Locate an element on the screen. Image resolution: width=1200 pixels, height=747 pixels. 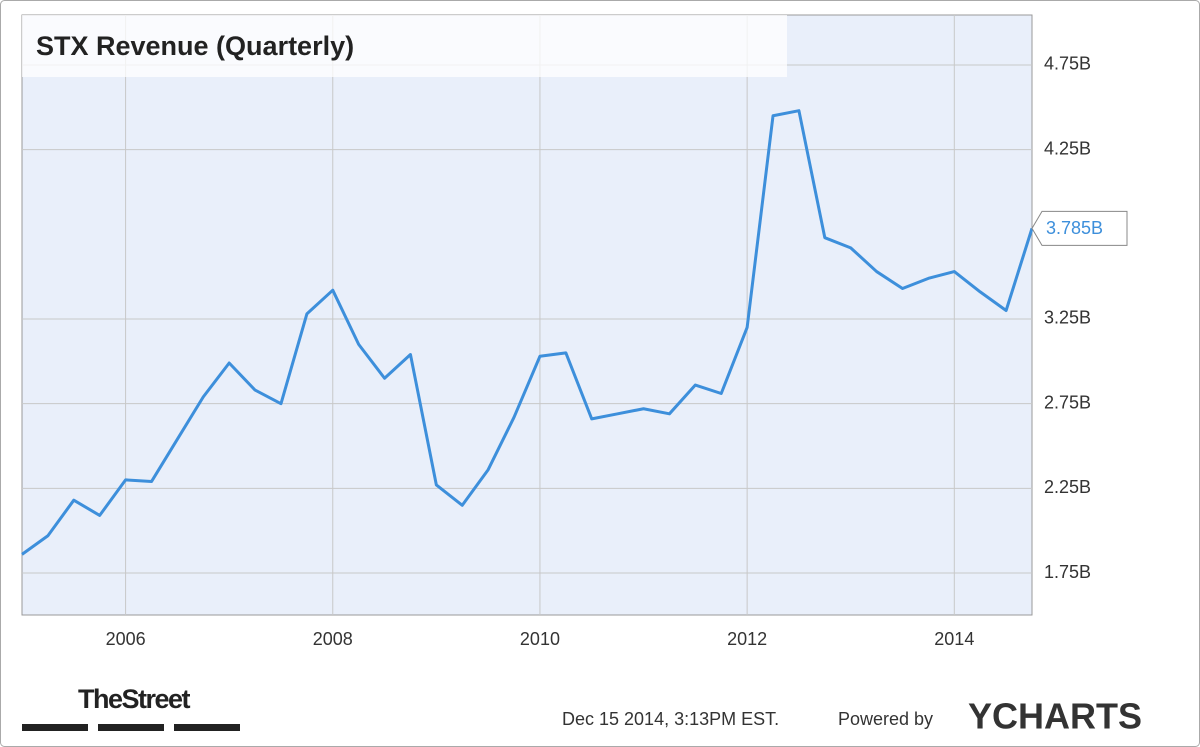
x-tick-label: 2014 is located at coordinates (954, 639).